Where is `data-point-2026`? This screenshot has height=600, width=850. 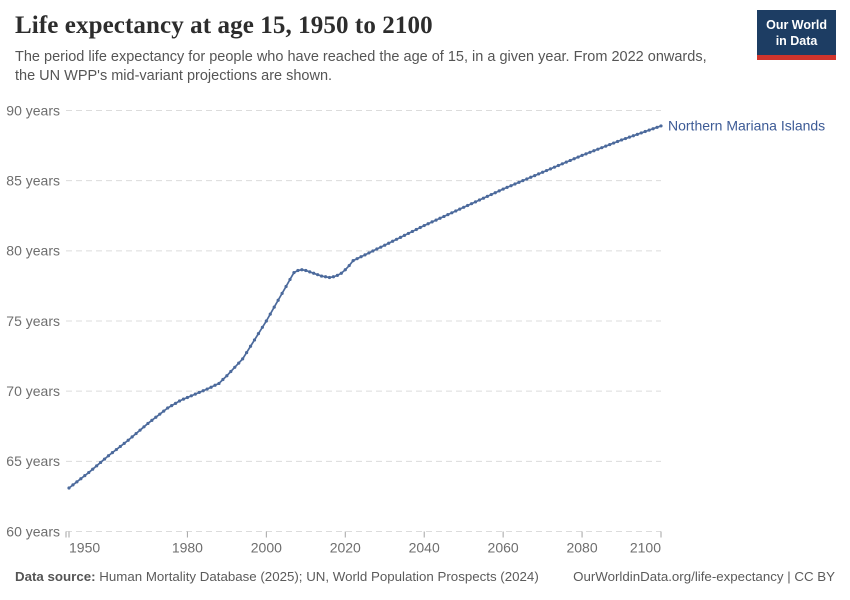
data-point-2026 is located at coordinates (369, 253).